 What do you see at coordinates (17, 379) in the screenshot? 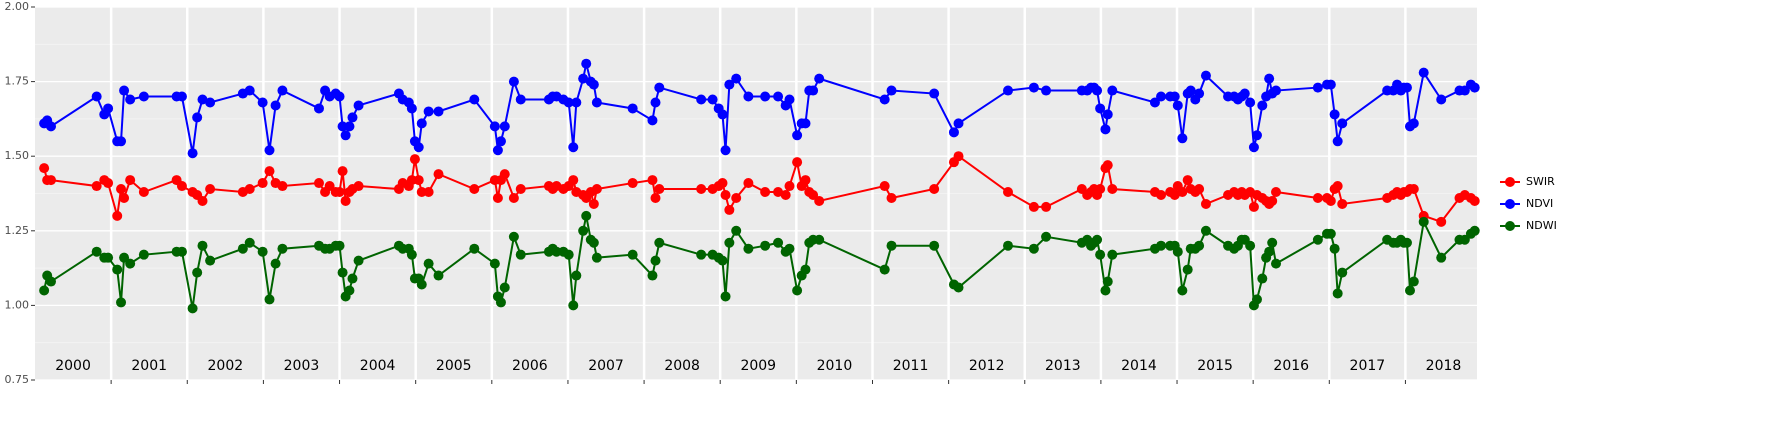
I see `y-tick-label: 0.75` at bounding box center [17, 379].